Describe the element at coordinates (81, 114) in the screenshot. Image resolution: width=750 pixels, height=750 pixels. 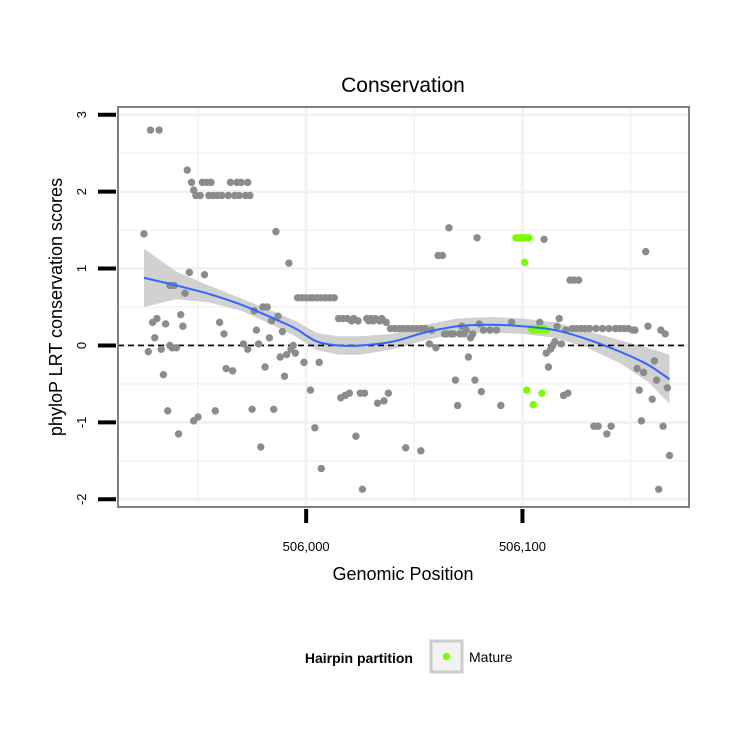
I see `y-tick-label: 3` at that location.